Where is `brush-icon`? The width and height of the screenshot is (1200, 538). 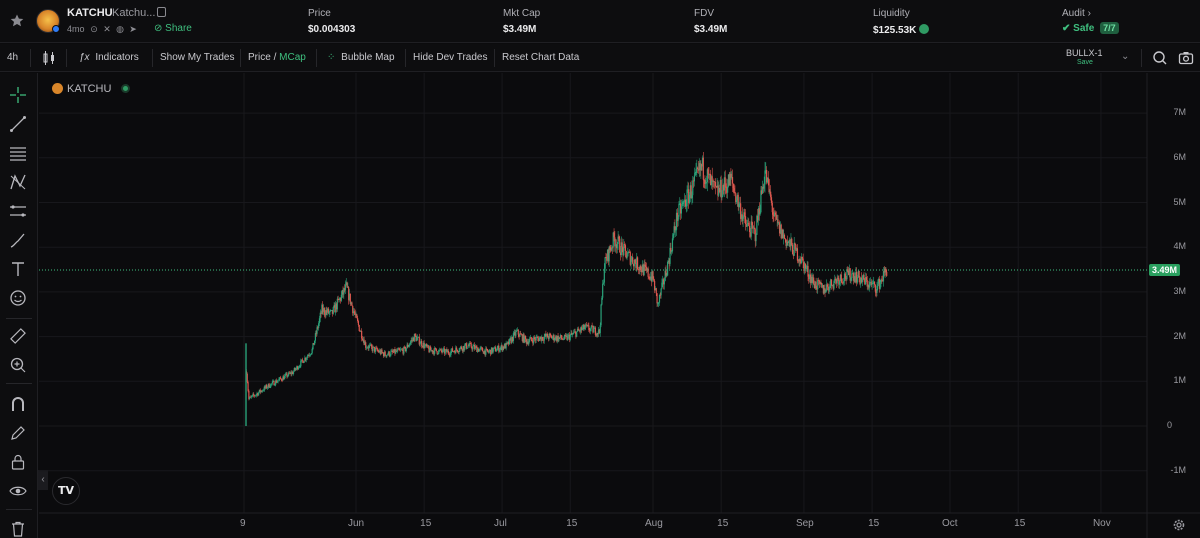 brush-icon is located at coordinates (18, 240).